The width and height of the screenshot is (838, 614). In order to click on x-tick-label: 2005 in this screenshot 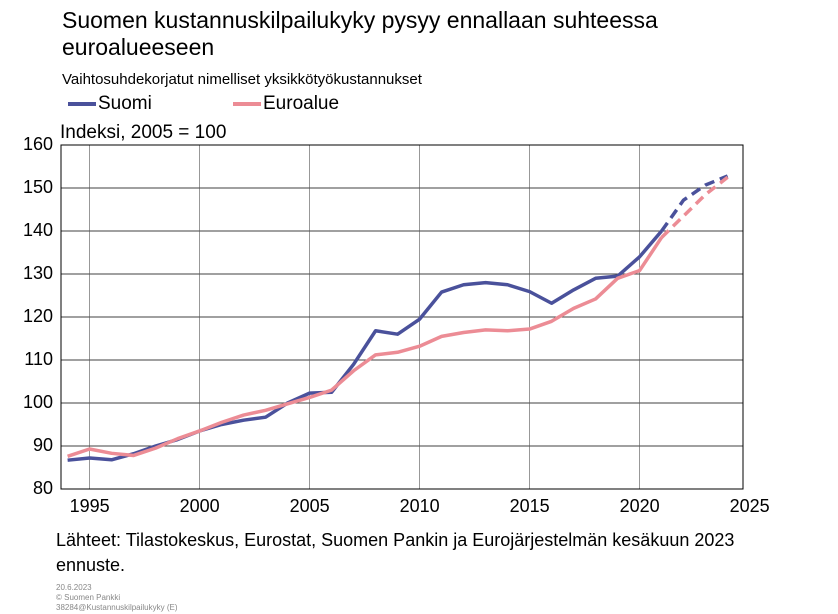, I will do `click(310, 506)`.